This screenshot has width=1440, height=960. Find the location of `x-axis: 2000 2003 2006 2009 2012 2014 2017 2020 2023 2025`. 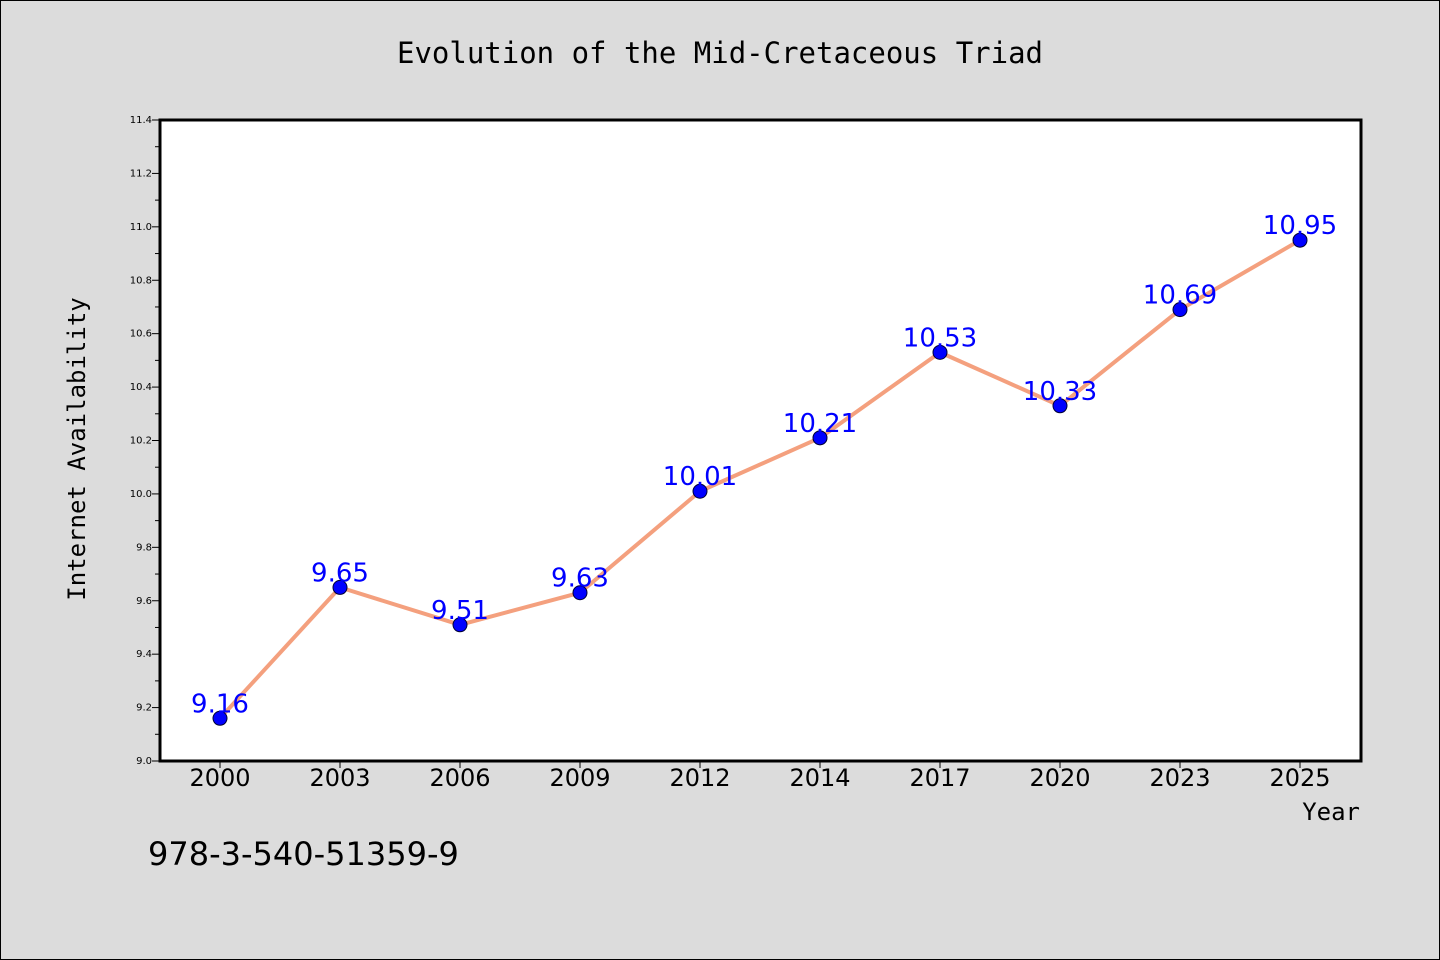

x-axis: 2000 2003 2006 2009 2012 2014 2017 2020 2023 2025 is located at coordinates (760, 776).